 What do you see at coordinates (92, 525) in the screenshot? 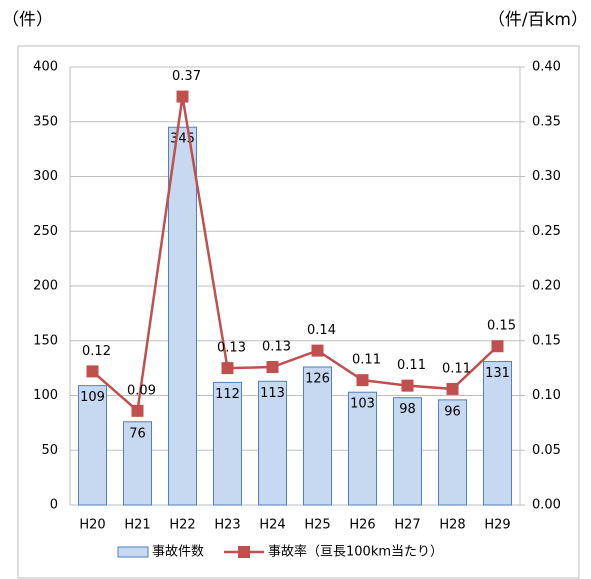
I see `x-tick-label: H20` at bounding box center [92, 525].